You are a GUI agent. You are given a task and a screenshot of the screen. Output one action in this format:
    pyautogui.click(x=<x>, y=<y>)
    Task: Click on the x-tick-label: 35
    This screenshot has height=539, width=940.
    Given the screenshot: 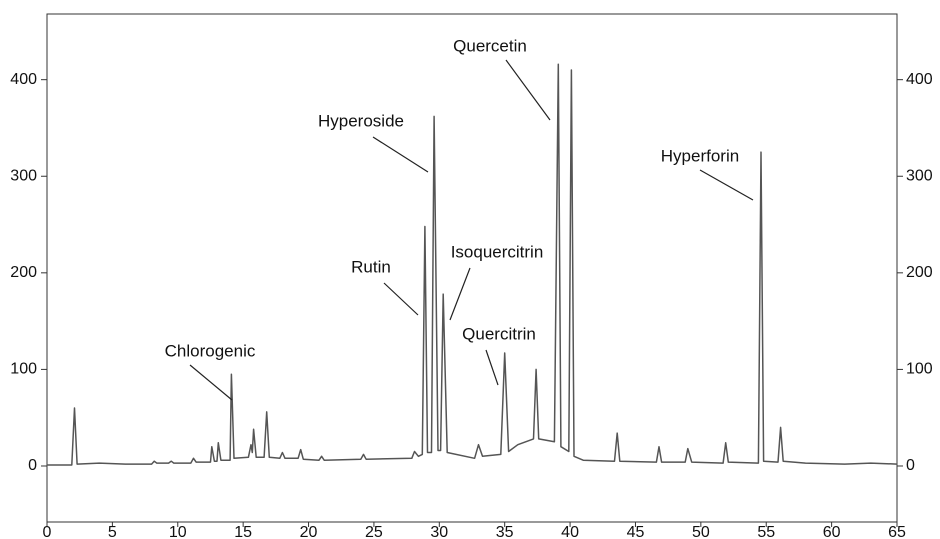 What is the action you would take?
    pyautogui.click(x=505, y=531)
    